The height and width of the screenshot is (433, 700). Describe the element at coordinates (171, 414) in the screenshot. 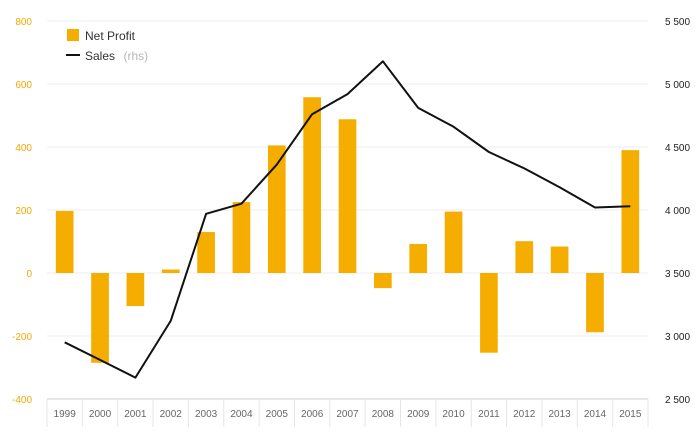

I see `x-tick-label-2002: 2002` at that location.